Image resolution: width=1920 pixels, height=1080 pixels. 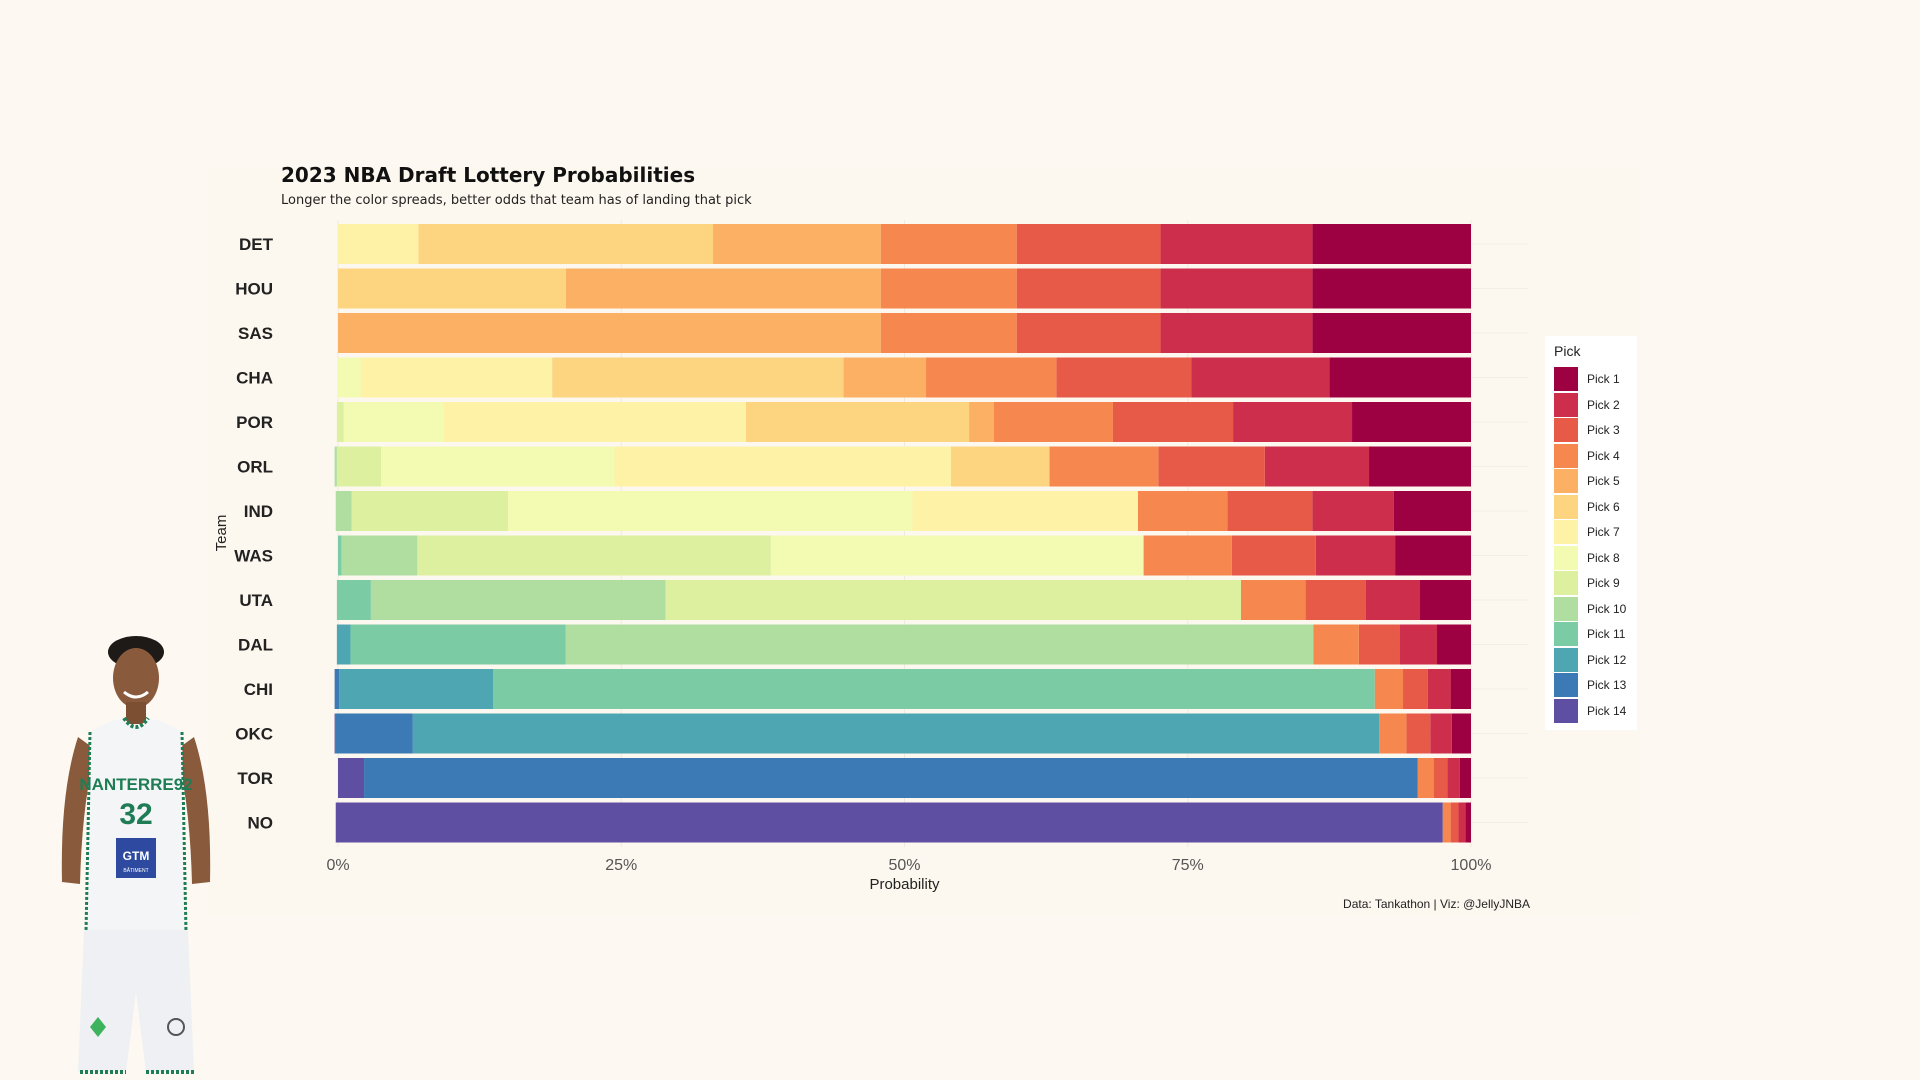 What do you see at coordinates (1594, 685) in the screenshot?
I see `legend-item: Pick 13` at bounding box center [1594, 685].